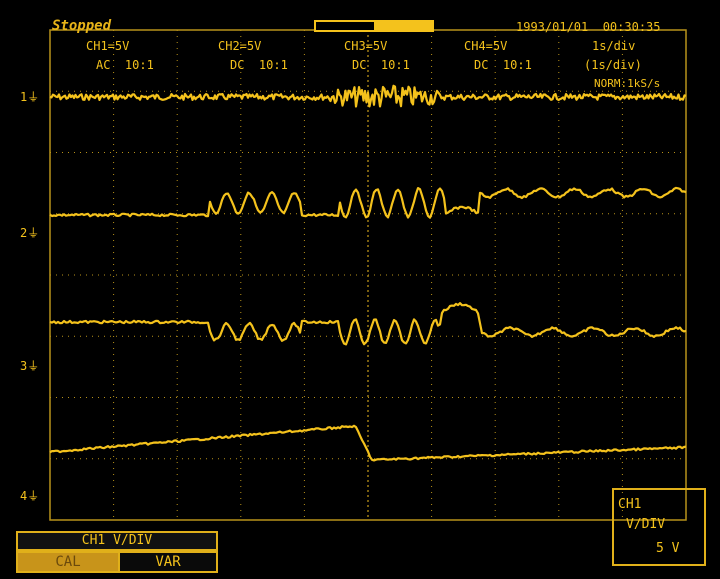 The width and height of the screenshot is (720, 579). What do you see at coordinates (368, 324) in the screenshot?
I see `ch3-trace` at bounding box center [368, 324].